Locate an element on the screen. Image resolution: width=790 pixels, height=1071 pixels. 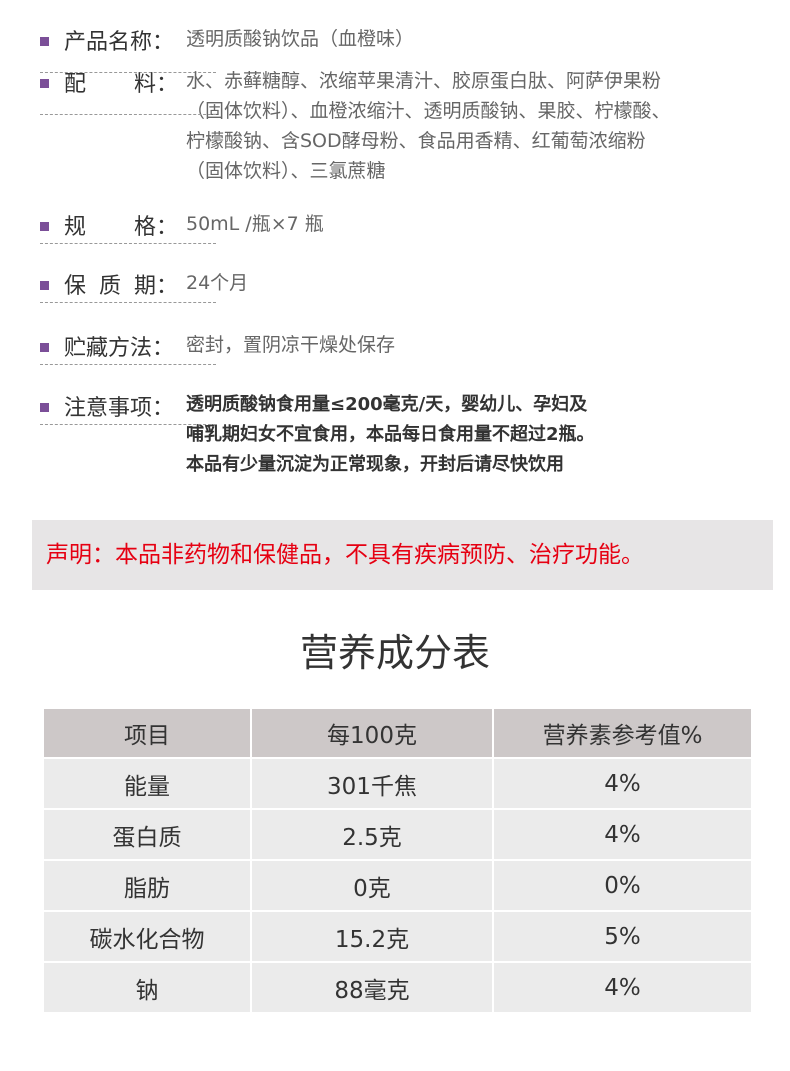
cell: 钠 is located at coordinates (147, 987).